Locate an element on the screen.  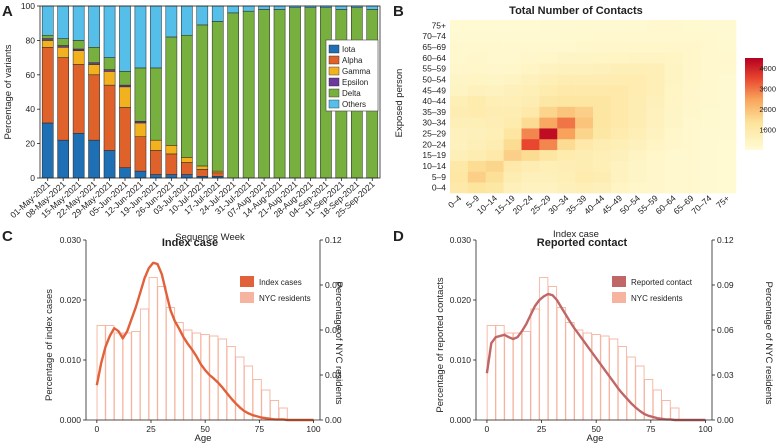
panel-letter-b: B is located at coordinates (398, 11).